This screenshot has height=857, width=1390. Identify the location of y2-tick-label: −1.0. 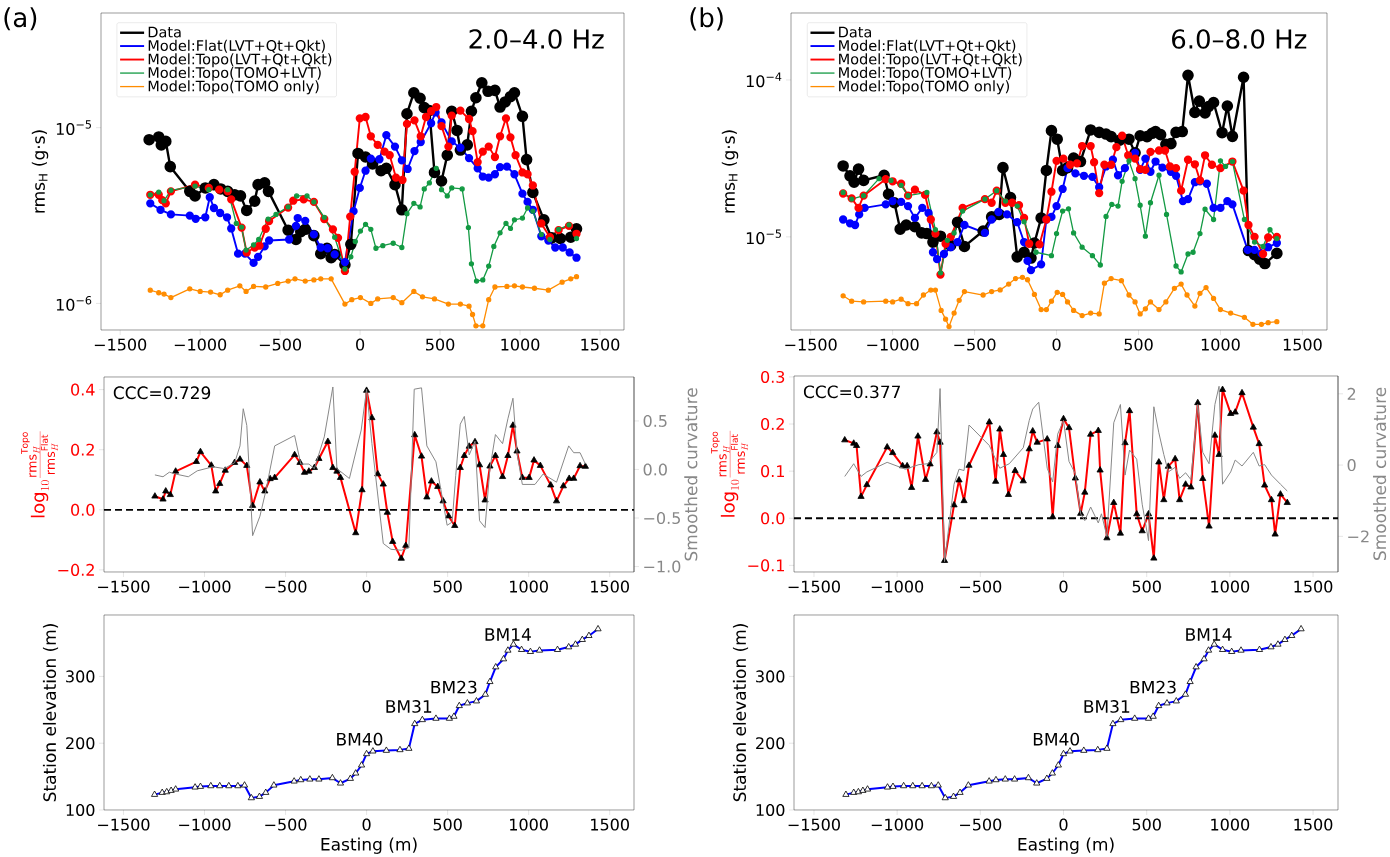
(662, 566).